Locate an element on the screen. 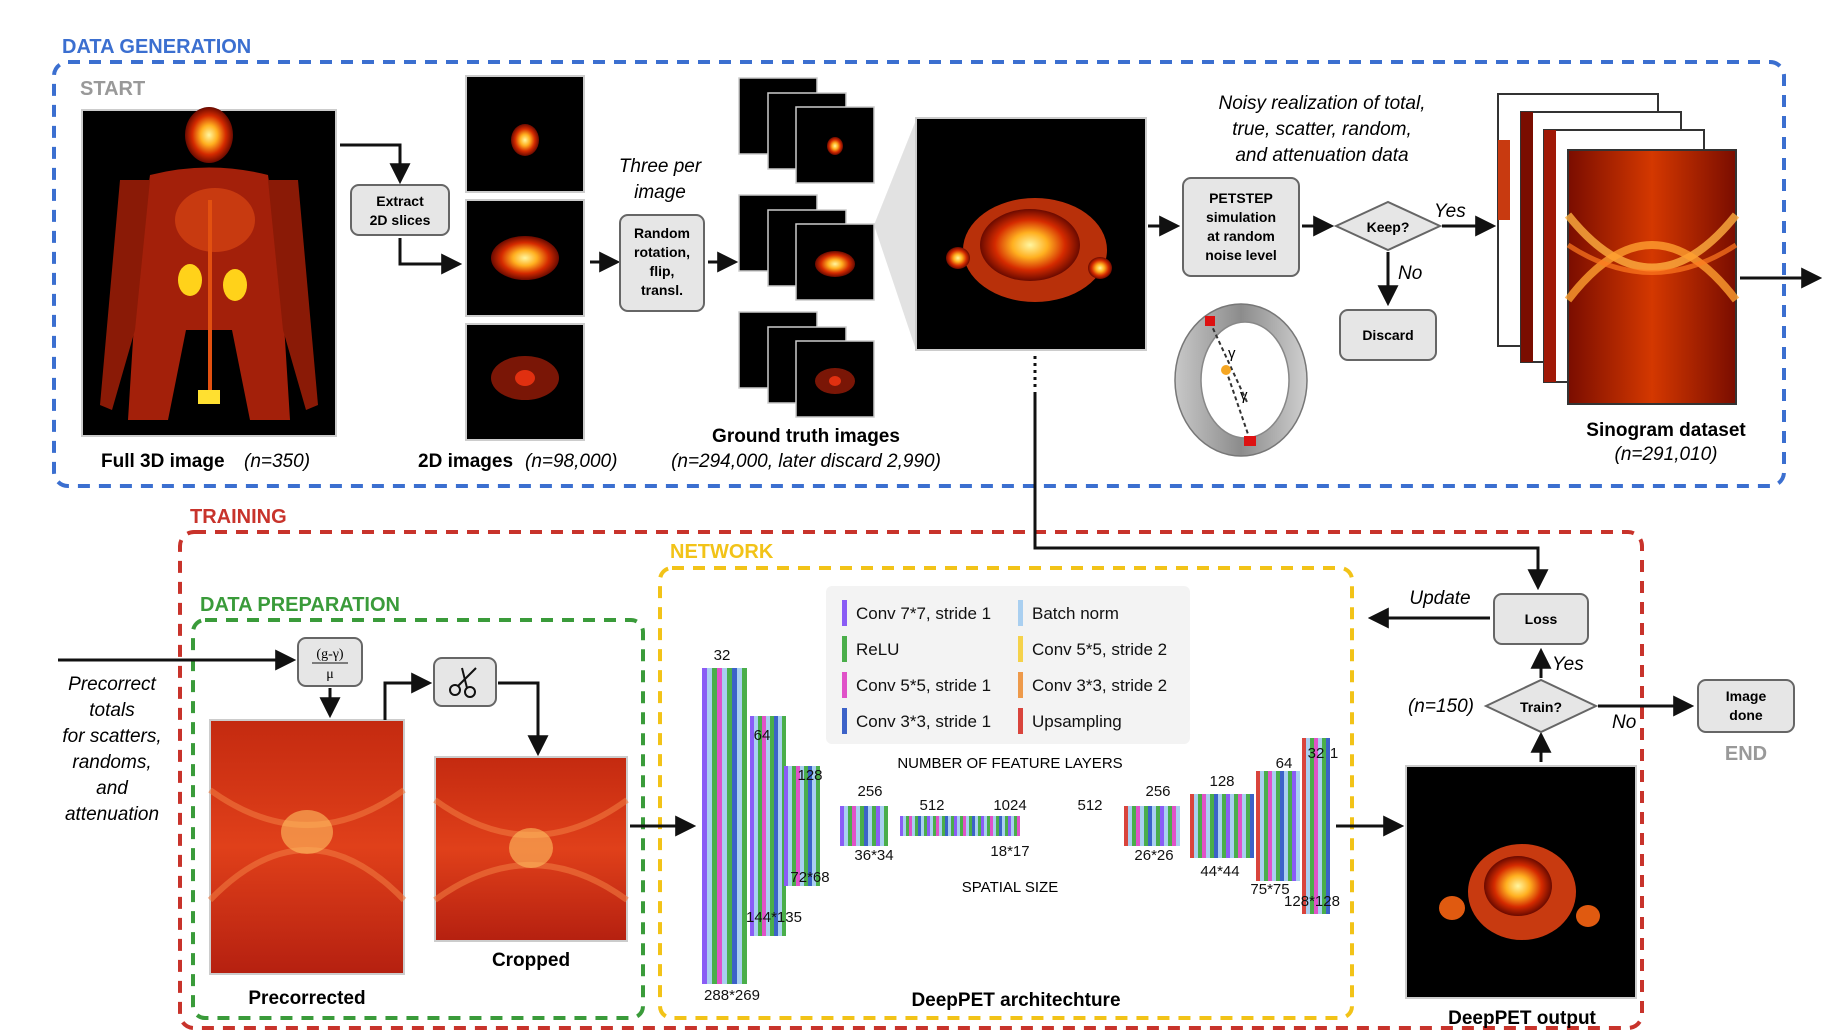 The height and width of the screenshot is (1034, 1828). scissors-crop-box is located at coordinates (465, 682).